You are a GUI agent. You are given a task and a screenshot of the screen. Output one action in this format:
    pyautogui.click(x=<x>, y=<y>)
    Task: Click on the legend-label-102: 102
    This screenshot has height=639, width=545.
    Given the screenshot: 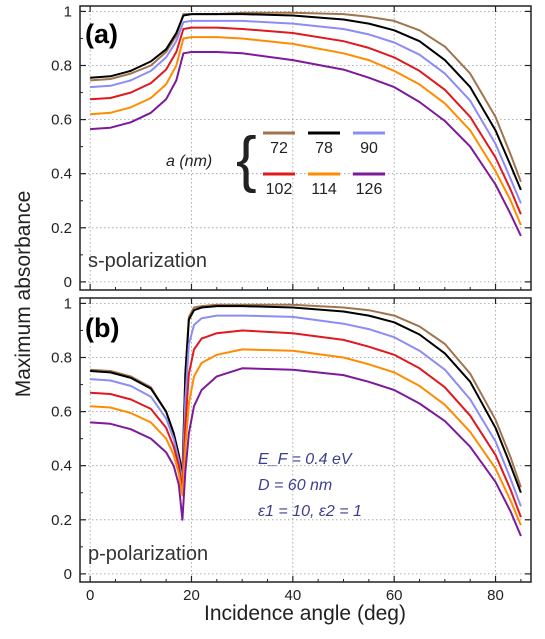 What is the action you would take?
    pyautogui.click(x=279, y=189)
    